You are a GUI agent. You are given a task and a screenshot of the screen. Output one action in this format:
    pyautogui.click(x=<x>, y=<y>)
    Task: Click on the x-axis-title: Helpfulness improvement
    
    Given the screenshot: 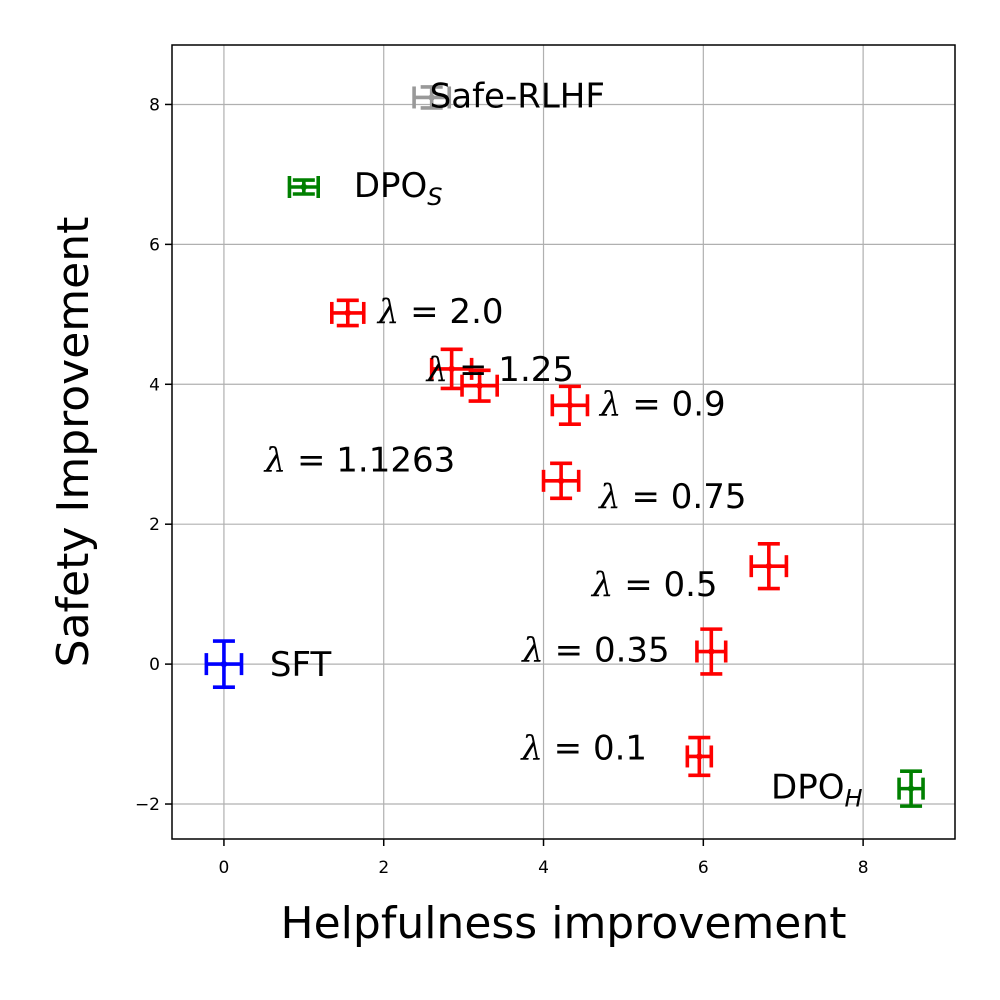 What is the action you would take?
    pyautogui.click(x=564, y=923)
    